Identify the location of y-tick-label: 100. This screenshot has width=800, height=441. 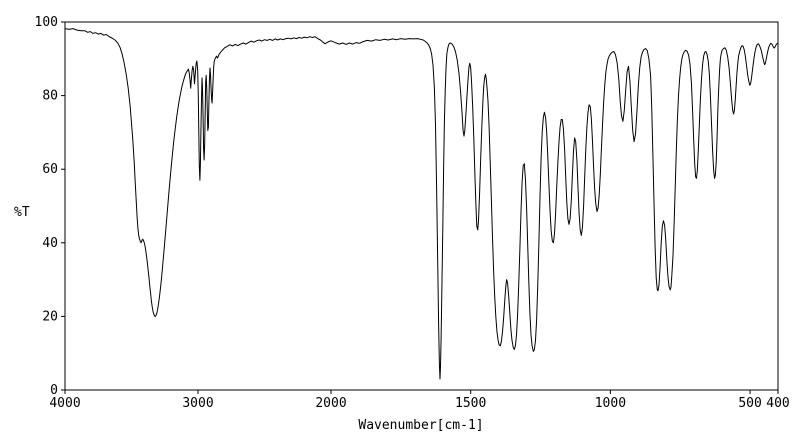
(46, 22).